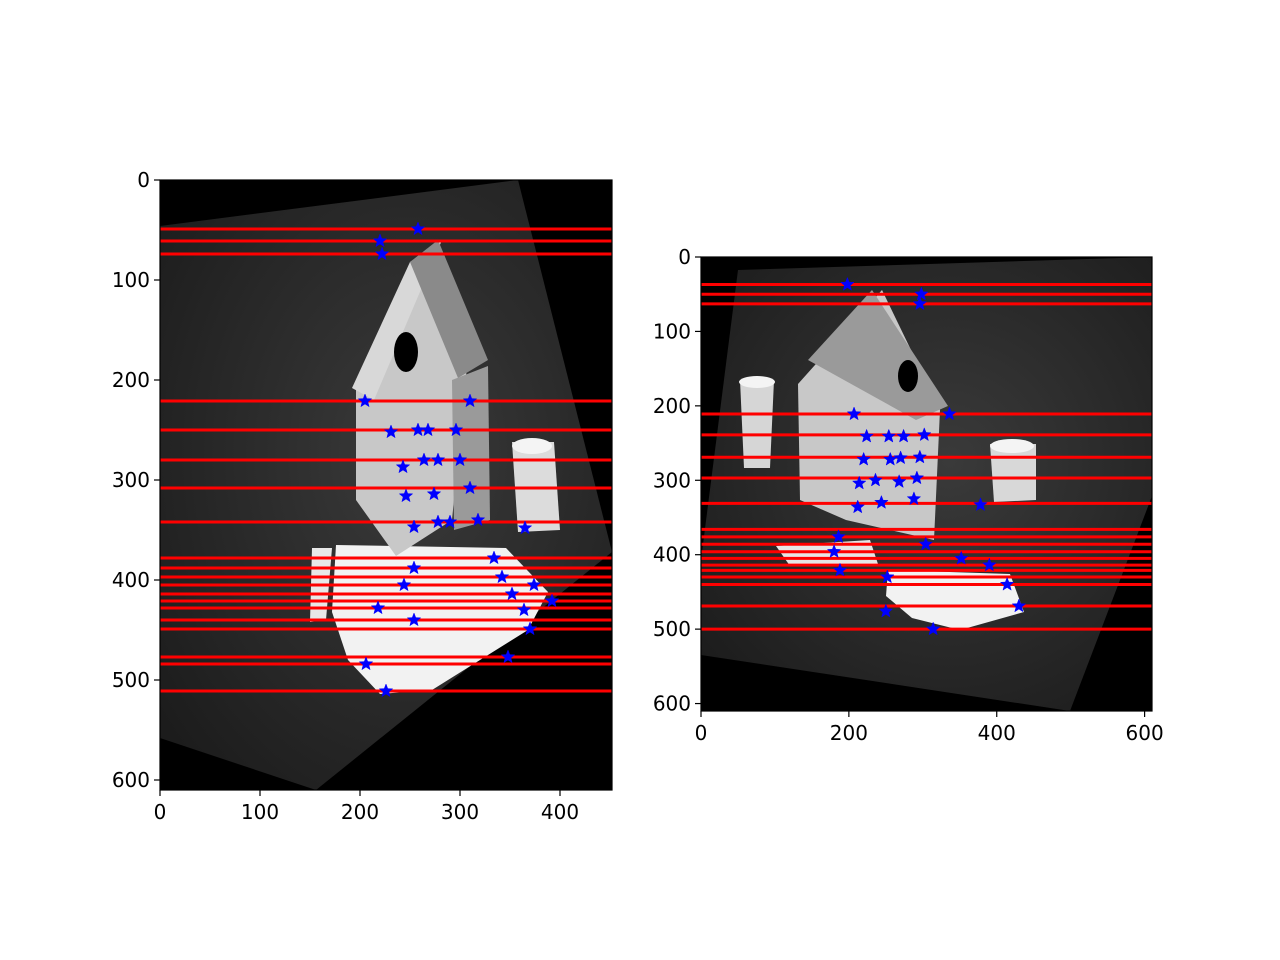  What do you see at coordinates (532, 446) in the screenshot?
I see `left-mug-top` at bounding box center [532, 446].